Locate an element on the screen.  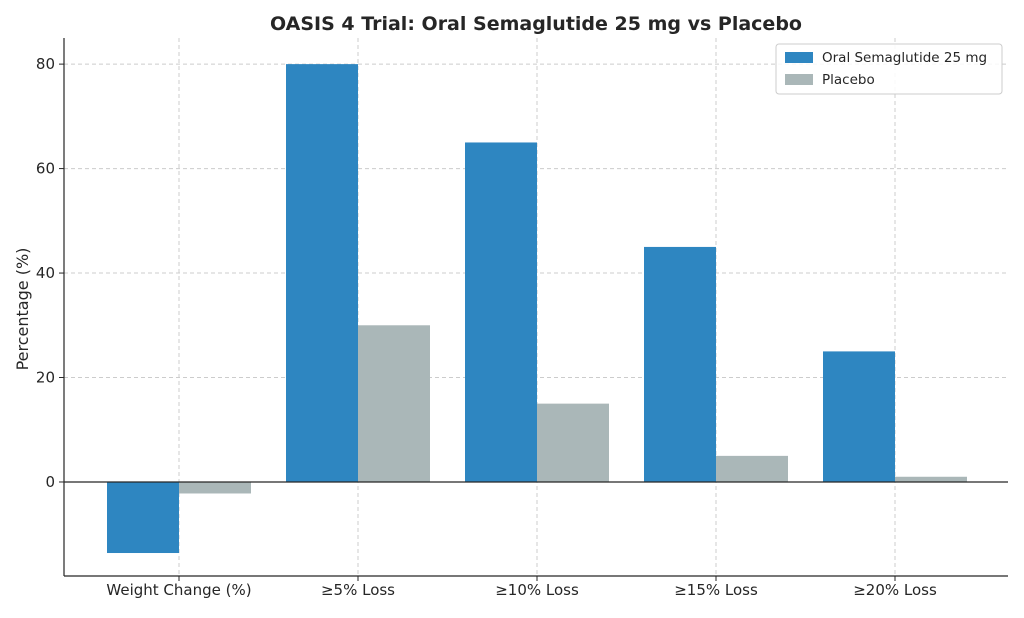
legend-swatch-placebo is located at coordinates (799, 79).